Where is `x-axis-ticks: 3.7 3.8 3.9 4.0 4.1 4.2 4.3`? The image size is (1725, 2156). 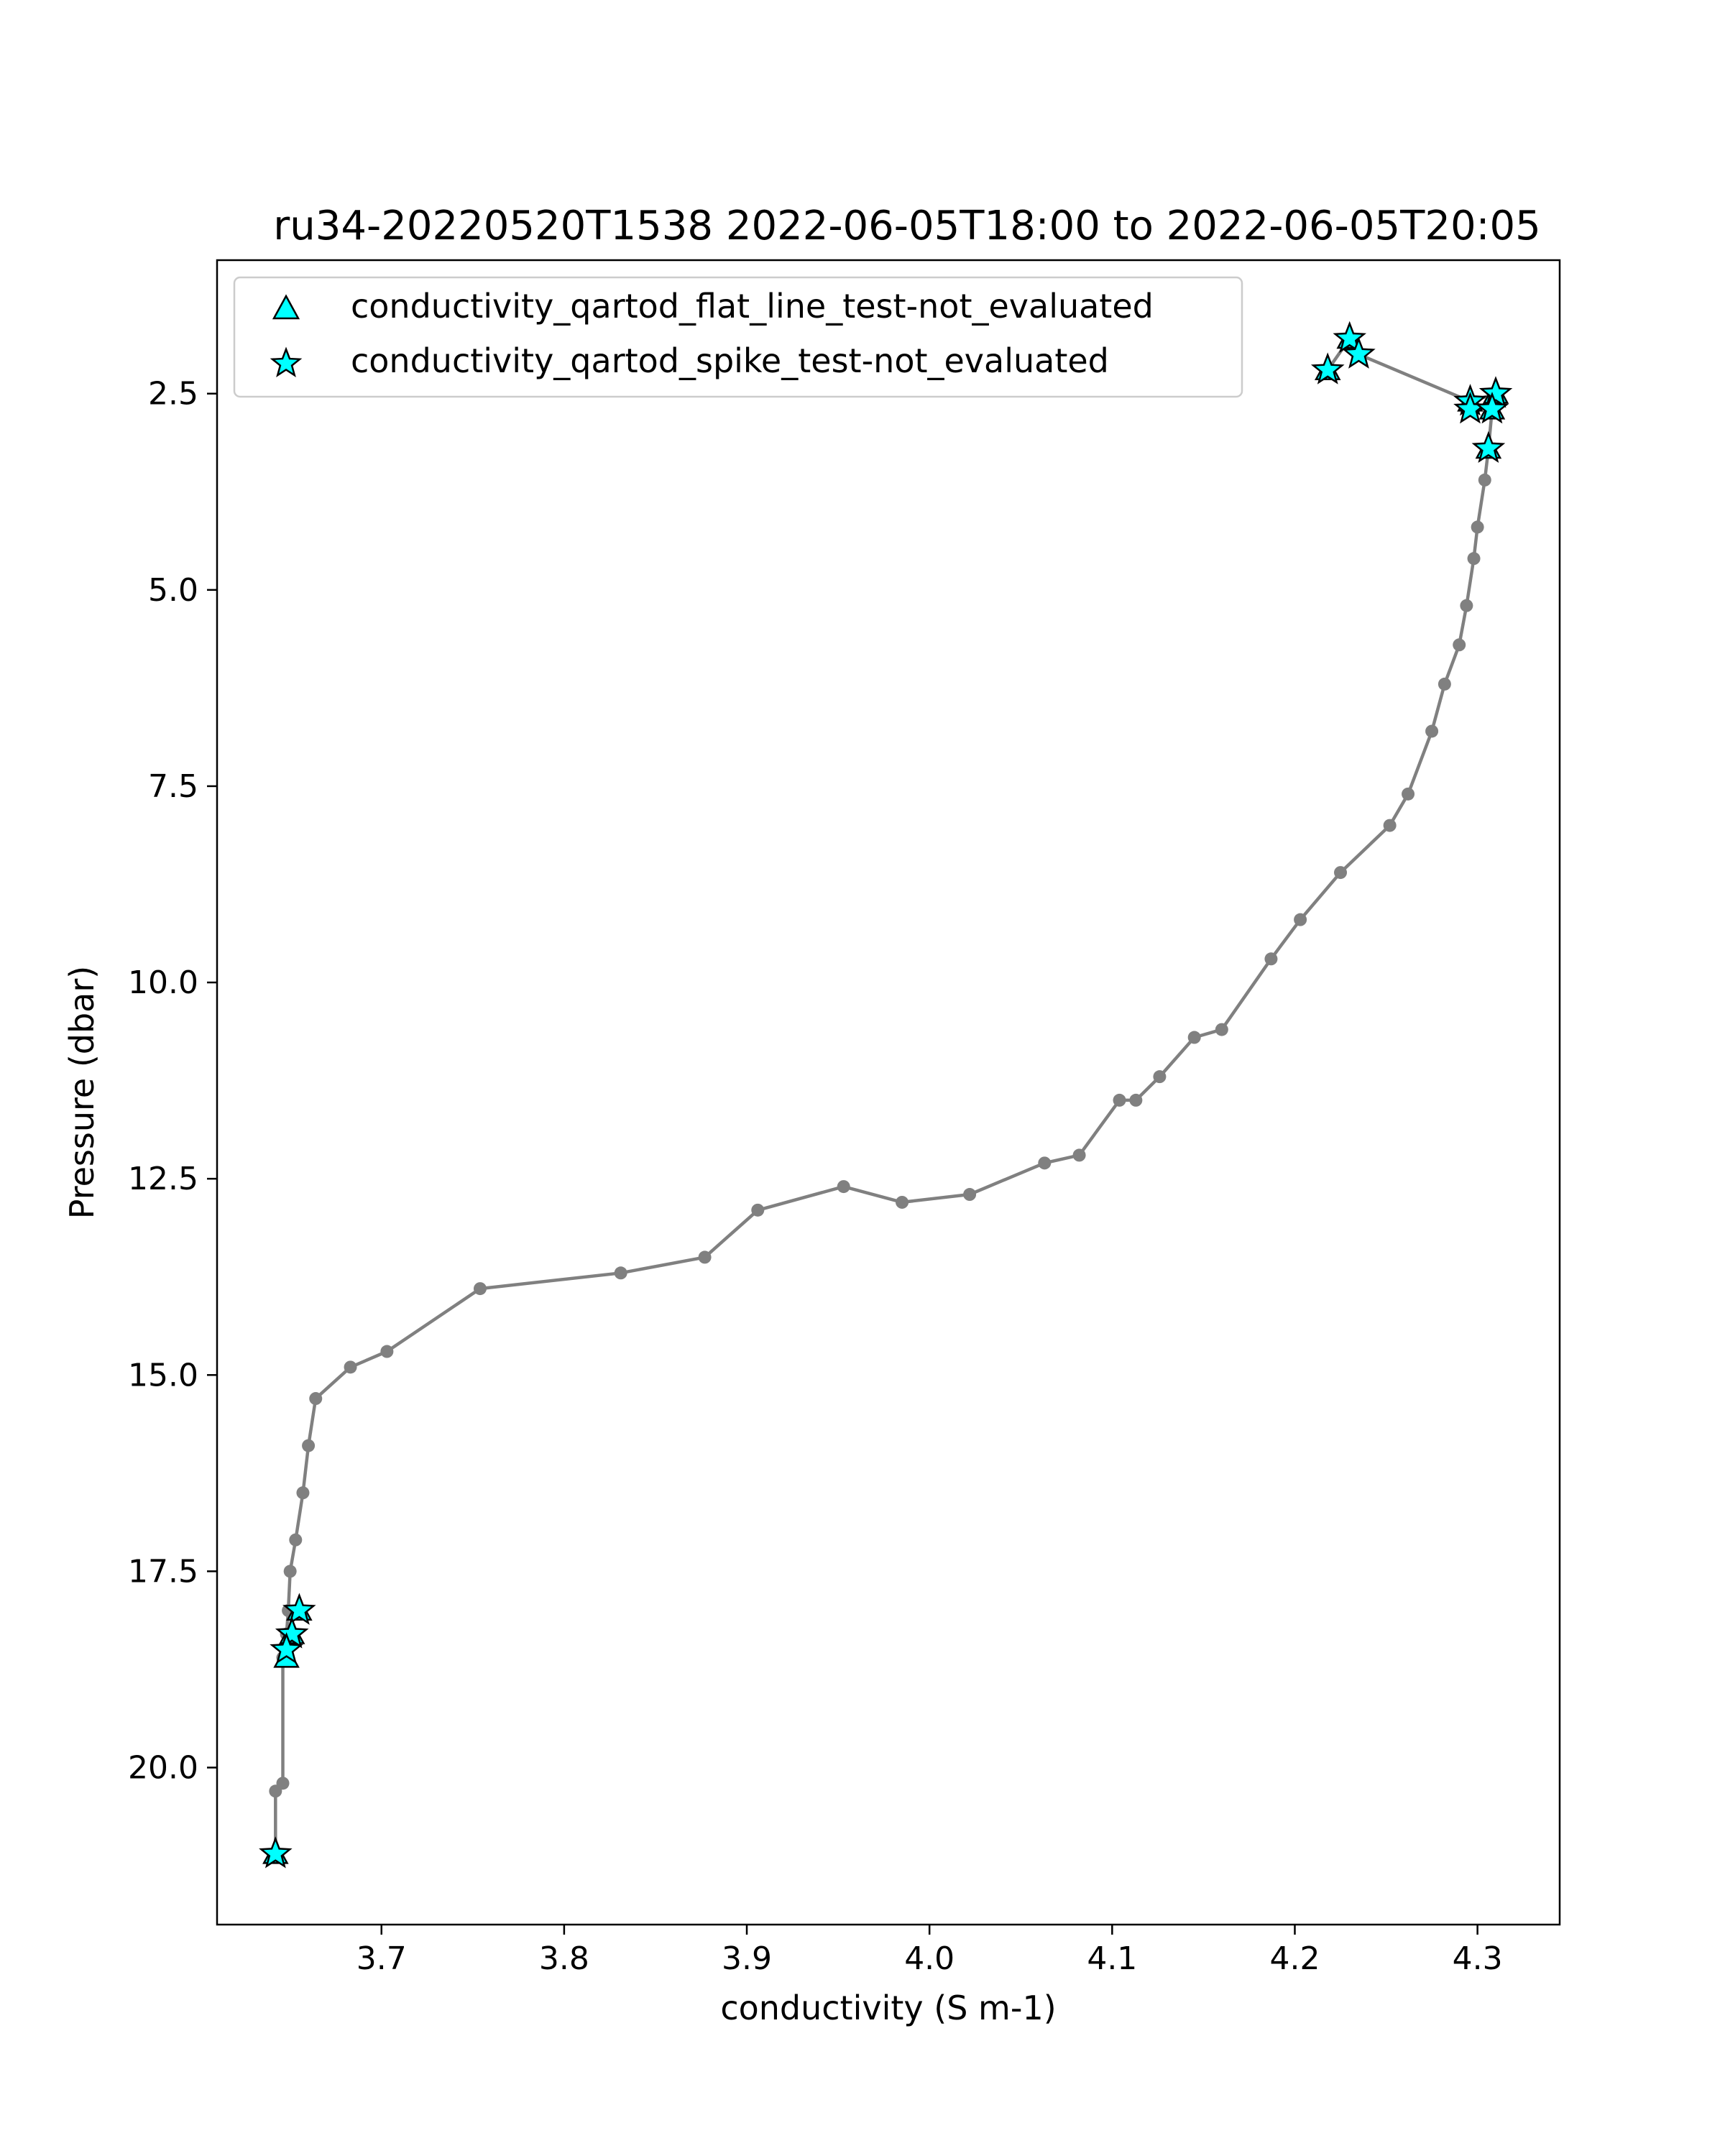
x-axis-ticks: 3.7 3.8 3.9 4.0 4.1 4.2 4.3 is located at coordinates (929, 1951).